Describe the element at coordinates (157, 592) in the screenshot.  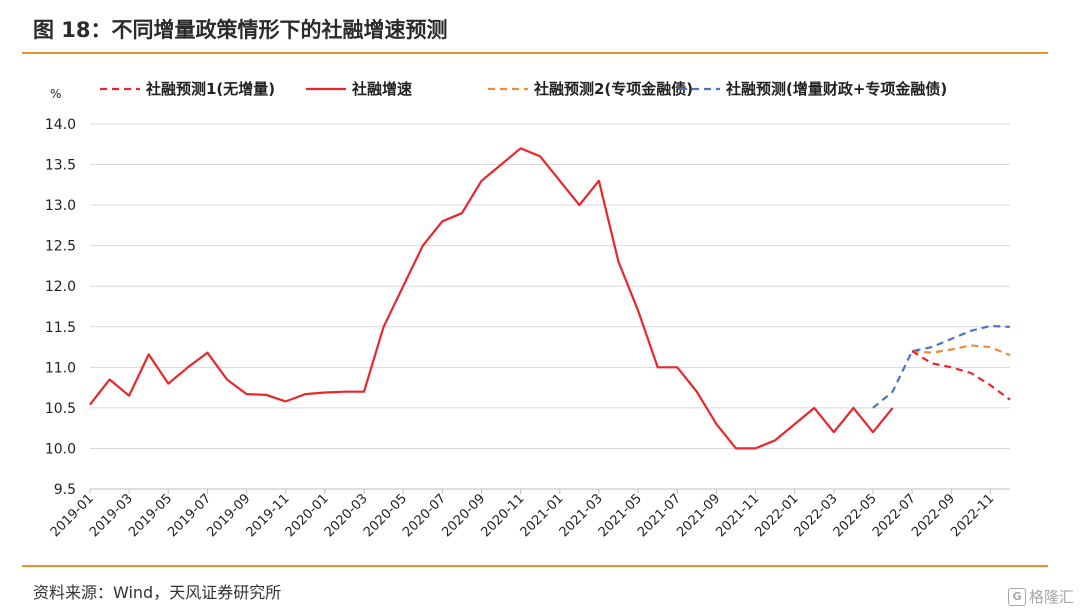
I see `source-note: 资料来源：Wind，天风证券研究所` at that location.